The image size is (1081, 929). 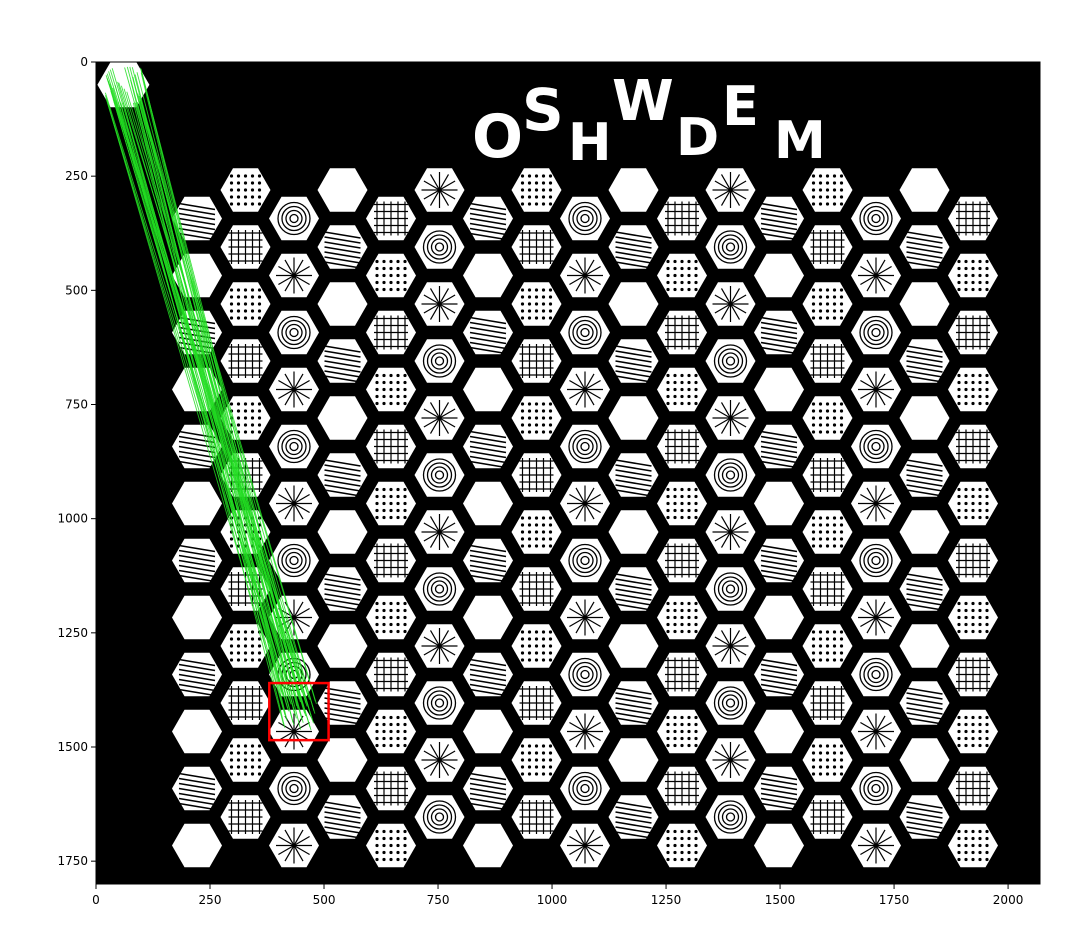 I want to click on x-axis: 0 250 500 750 1000 1250 1500 1750 2000, so click(x=557, y=895).